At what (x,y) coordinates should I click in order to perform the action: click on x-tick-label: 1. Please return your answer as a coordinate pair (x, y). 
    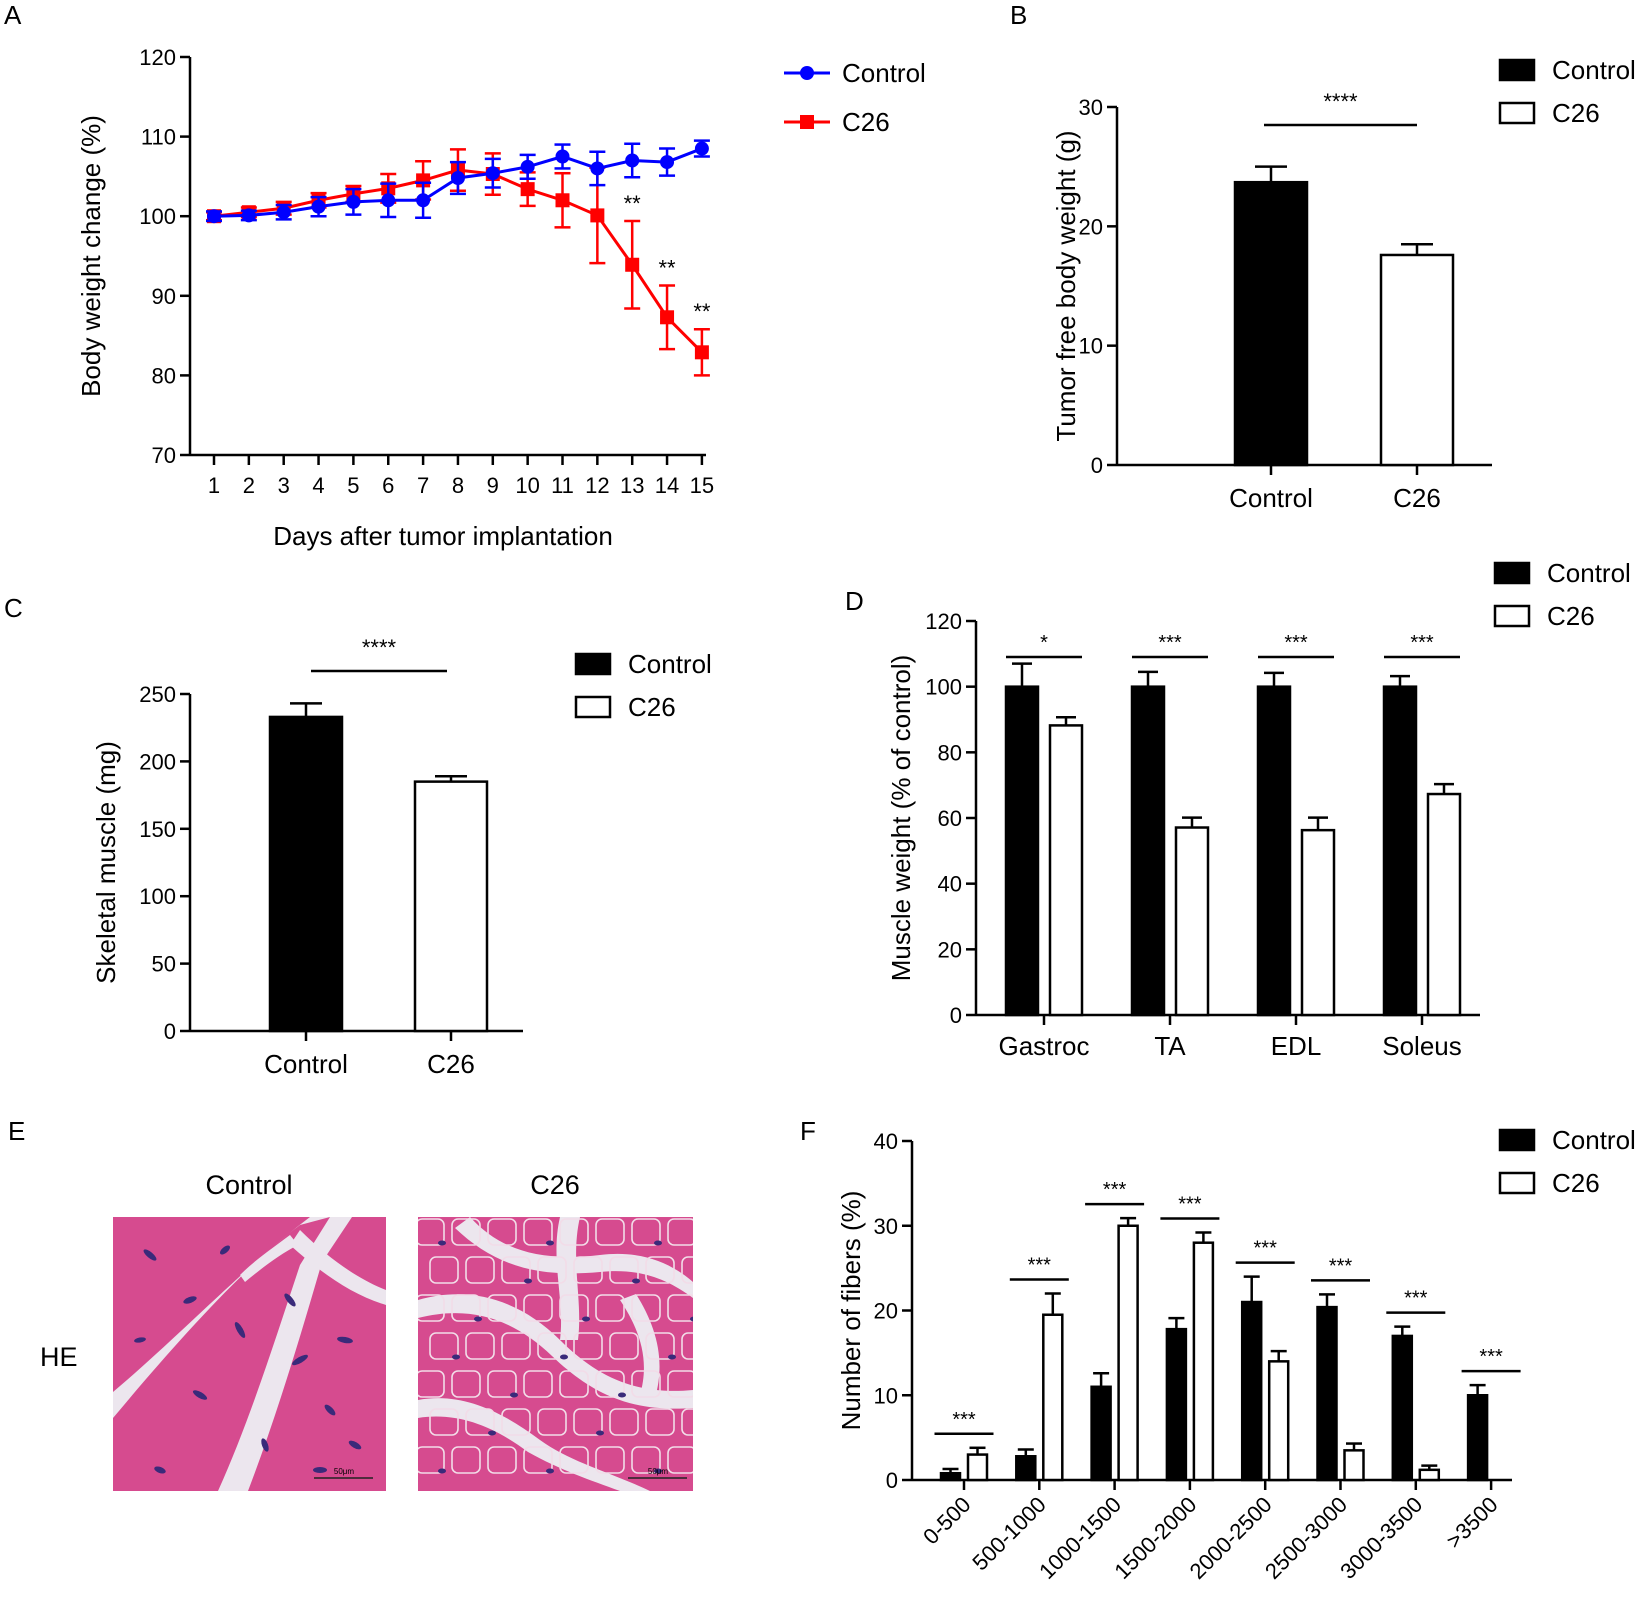
    Looking at the image, I should click on (214, 485).